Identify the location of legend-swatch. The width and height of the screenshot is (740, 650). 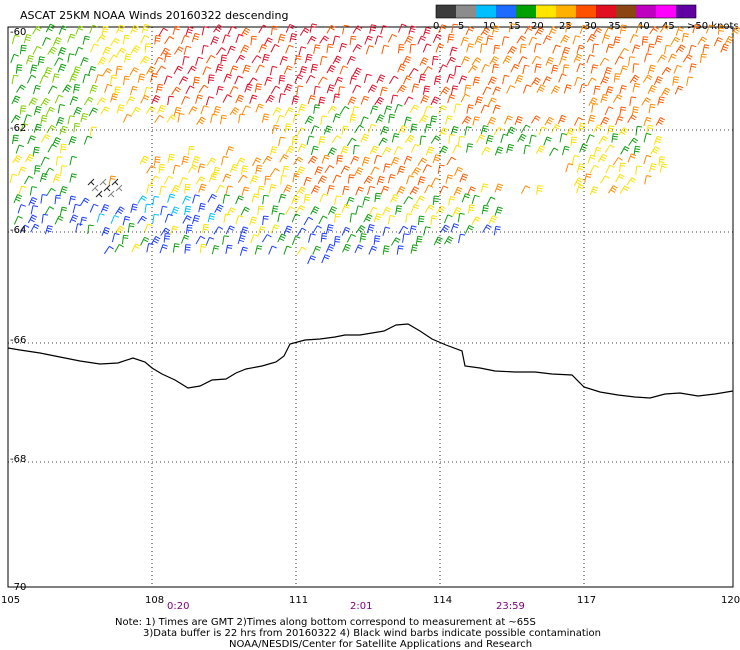
(646, 11).